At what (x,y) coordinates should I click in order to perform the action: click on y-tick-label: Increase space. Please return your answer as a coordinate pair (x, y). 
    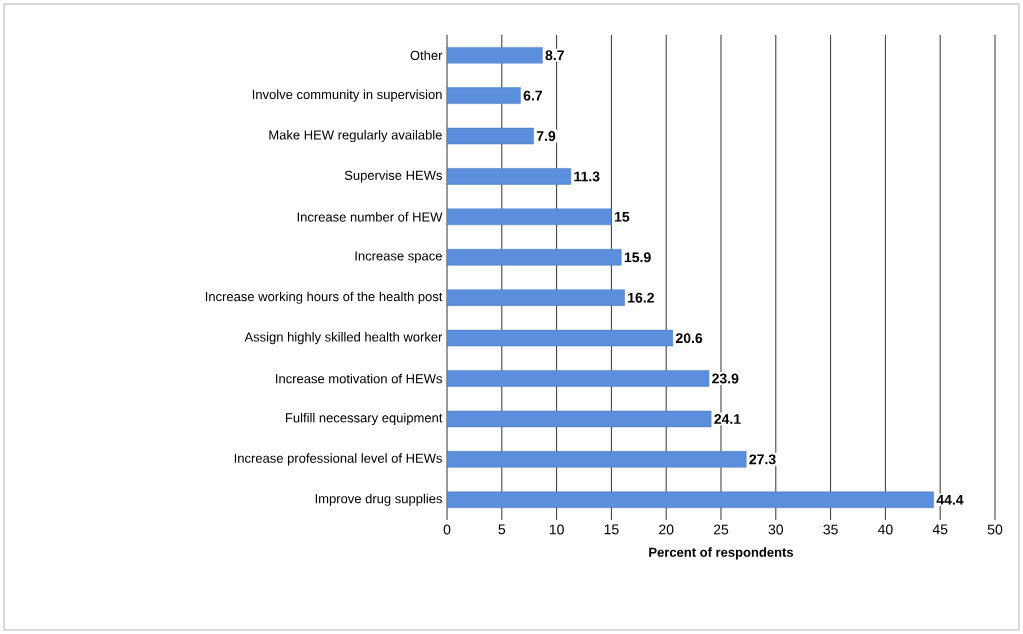
    Looking at the image, I should click on (398, 257).